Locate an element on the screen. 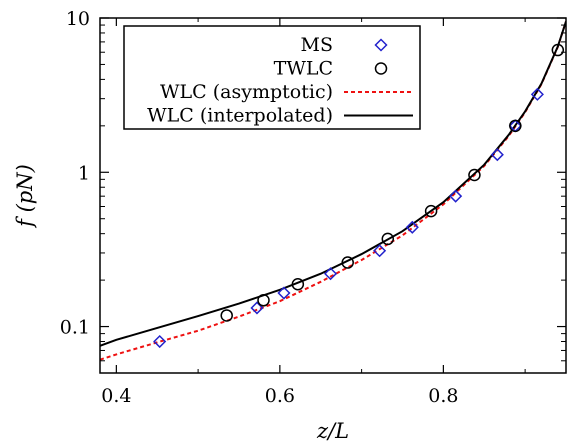 This screenshot has width=567, height=443. legend-marker-circle is located at coordinates (381, 68).